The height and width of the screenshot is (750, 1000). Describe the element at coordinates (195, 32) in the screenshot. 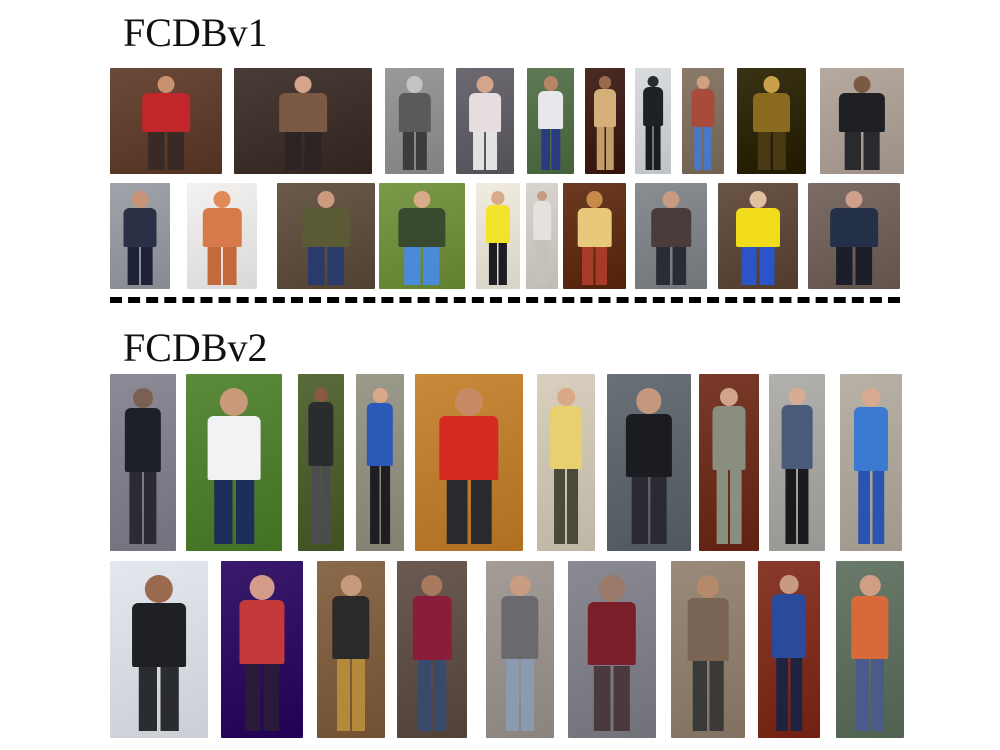

I see `section-title-fcdbv1: FCDBv1` at that location.